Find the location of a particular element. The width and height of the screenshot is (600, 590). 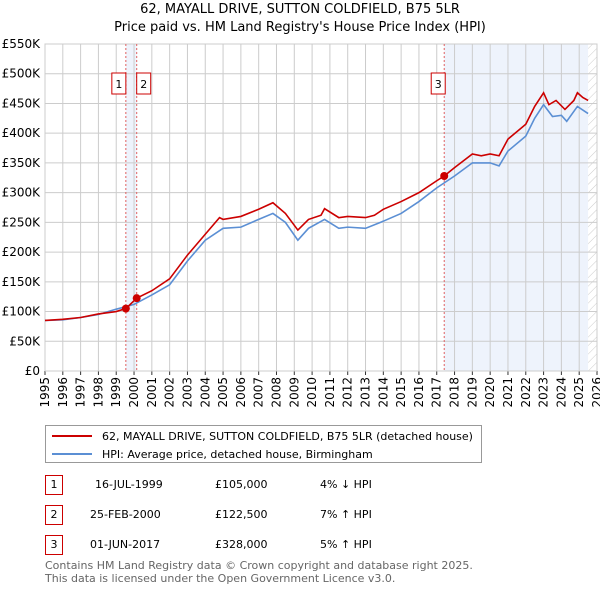

x-tick-label: 2022 is located at coordinates (526, 392).